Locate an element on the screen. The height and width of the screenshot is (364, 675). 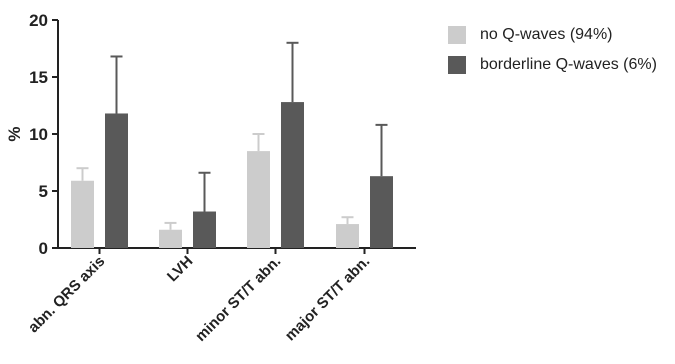
y-tick-label-5: 5 is located at coordinates (43, 191).